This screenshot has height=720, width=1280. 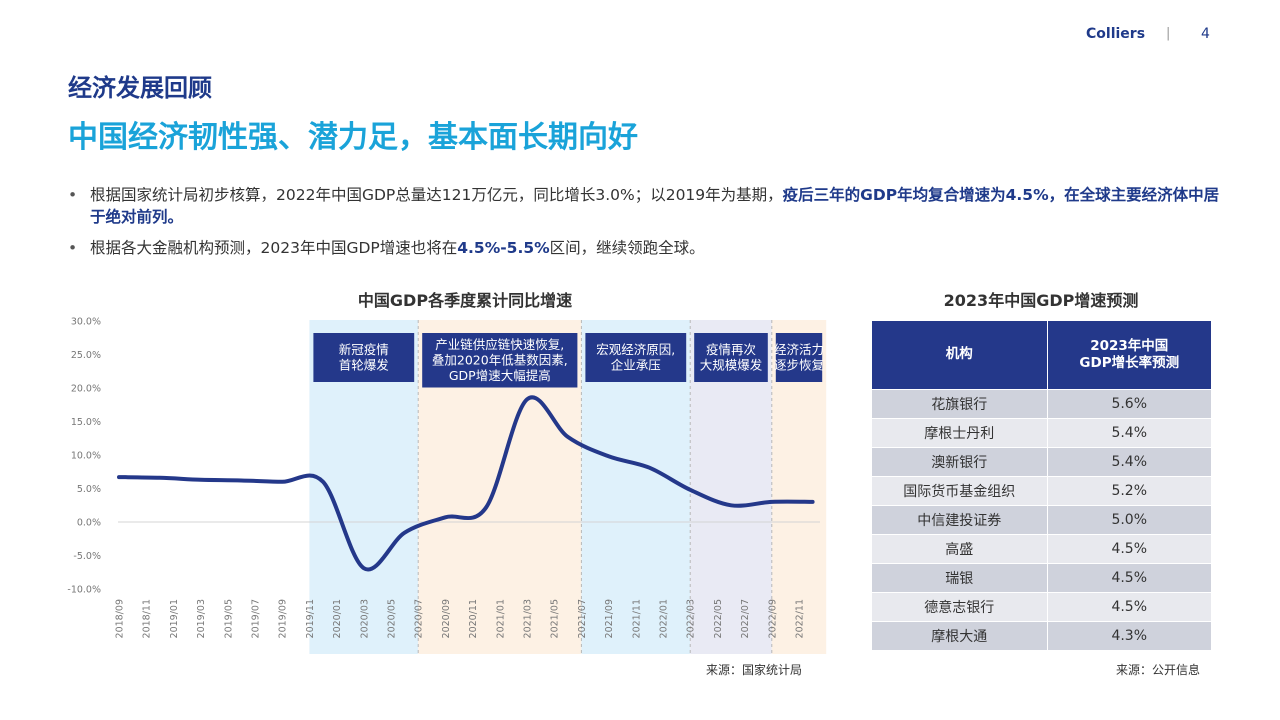 I want to click on x-tick-label: 2020/03, so click(x=364, y=618).